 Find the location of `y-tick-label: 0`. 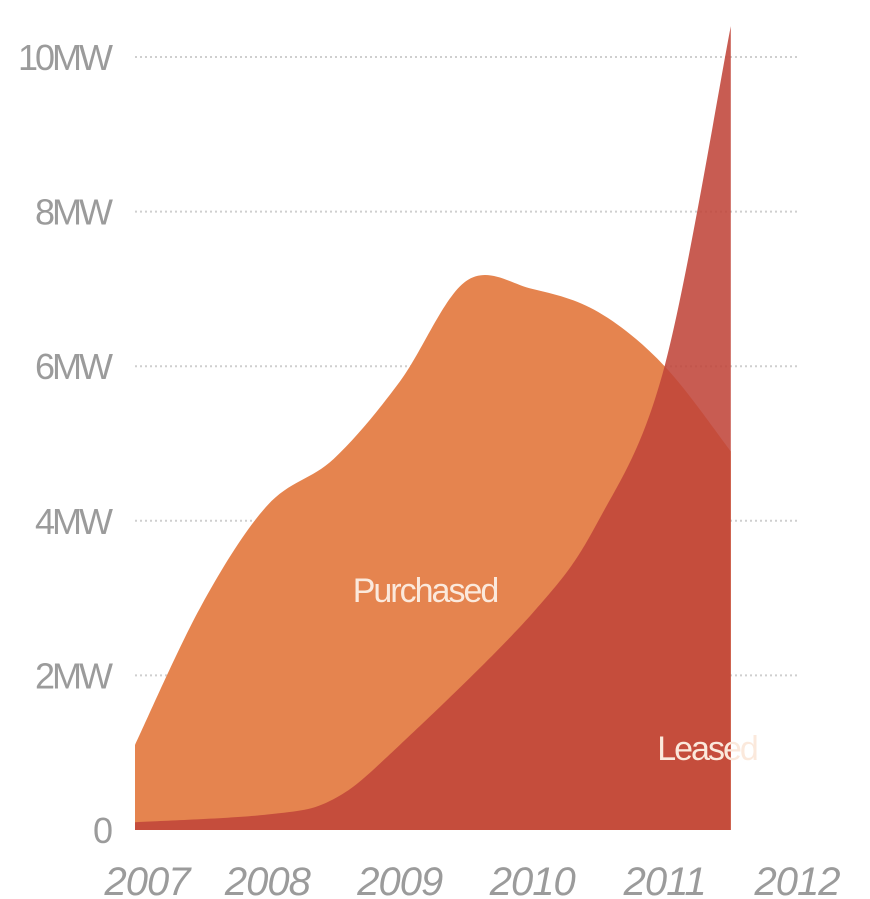

y-tick-label: 0 is located at coordinates (102, 830).